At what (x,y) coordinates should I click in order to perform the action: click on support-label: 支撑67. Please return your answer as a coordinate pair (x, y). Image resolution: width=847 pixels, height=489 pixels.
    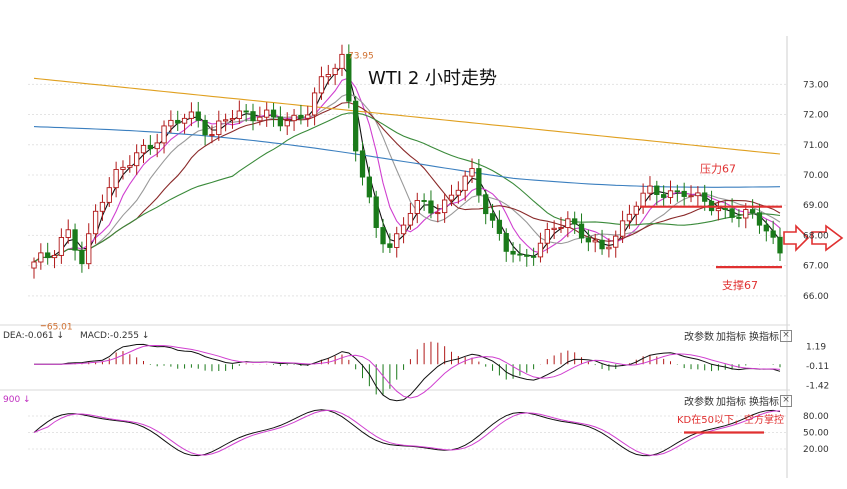
    Looking at the image, I should click on (740, 285).